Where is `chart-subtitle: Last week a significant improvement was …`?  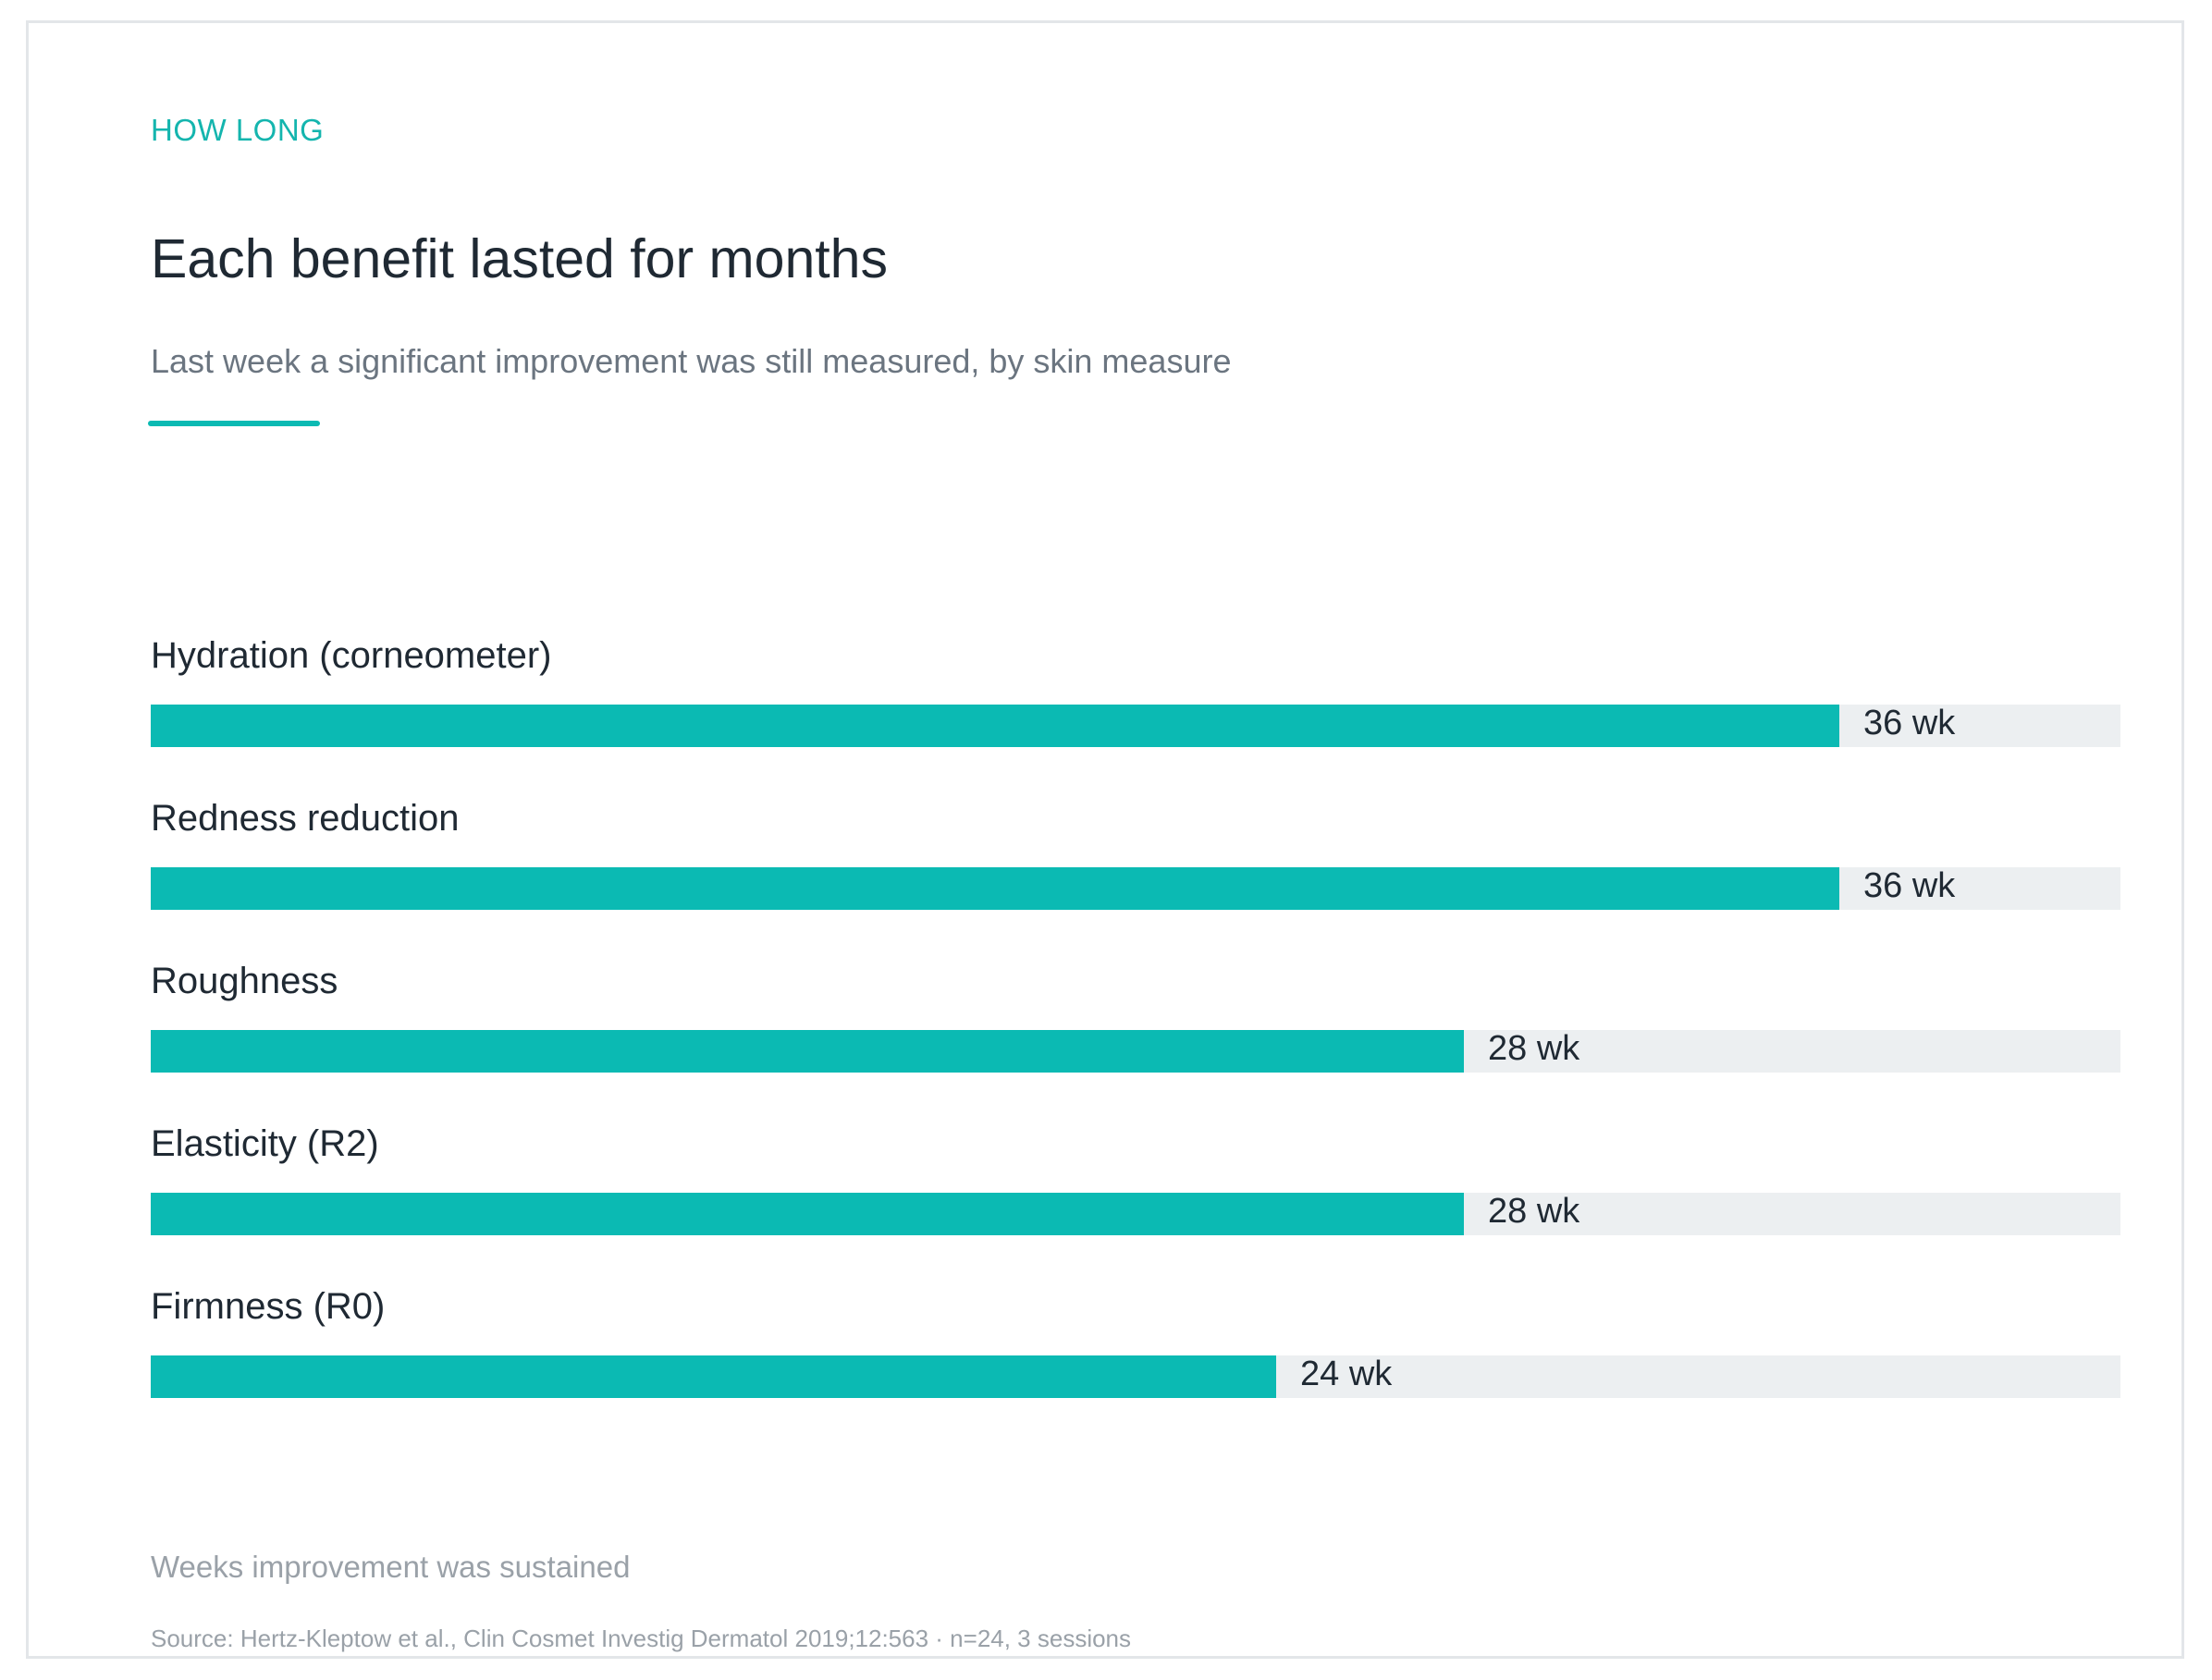 chart-subtitle: Last week a significant improvement was … is located at coordinates (692, 361).